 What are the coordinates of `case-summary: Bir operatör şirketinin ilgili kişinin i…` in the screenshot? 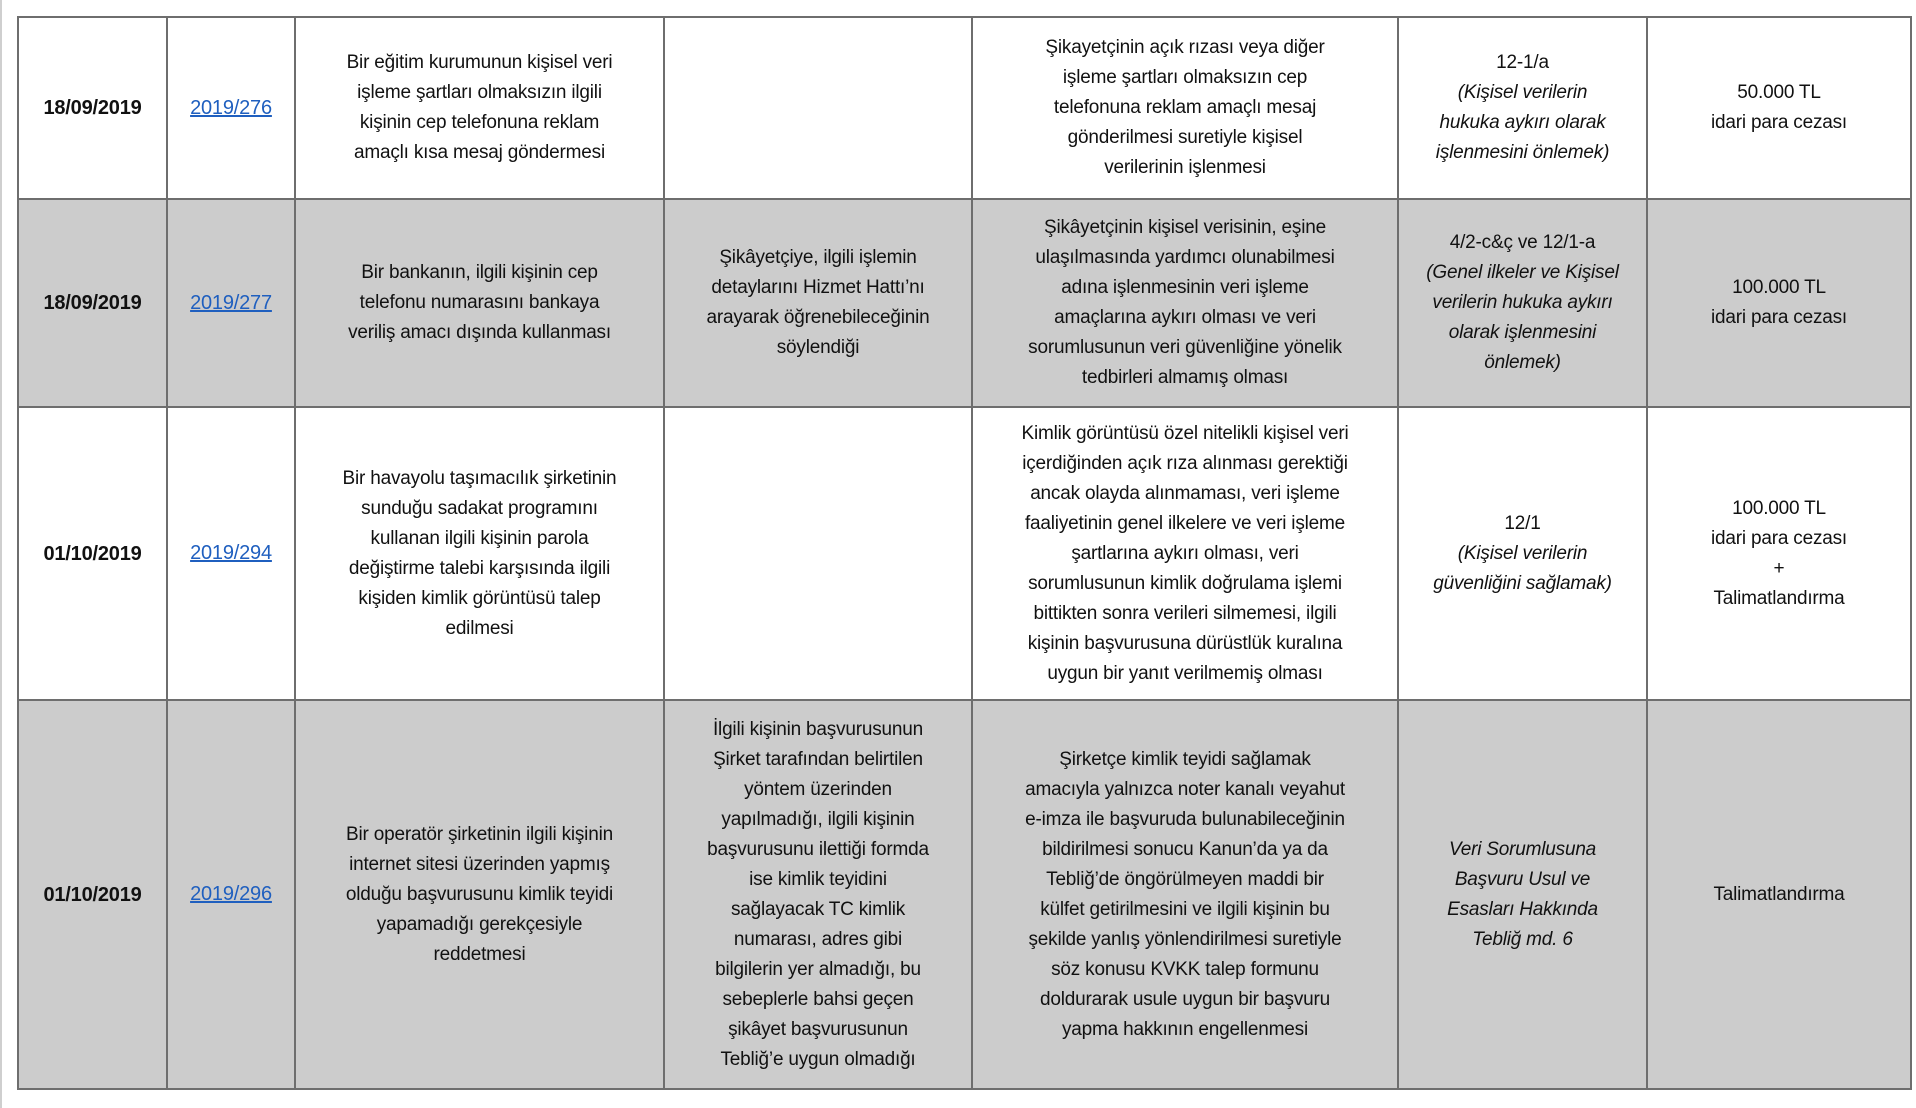 It's located at (479, 894).